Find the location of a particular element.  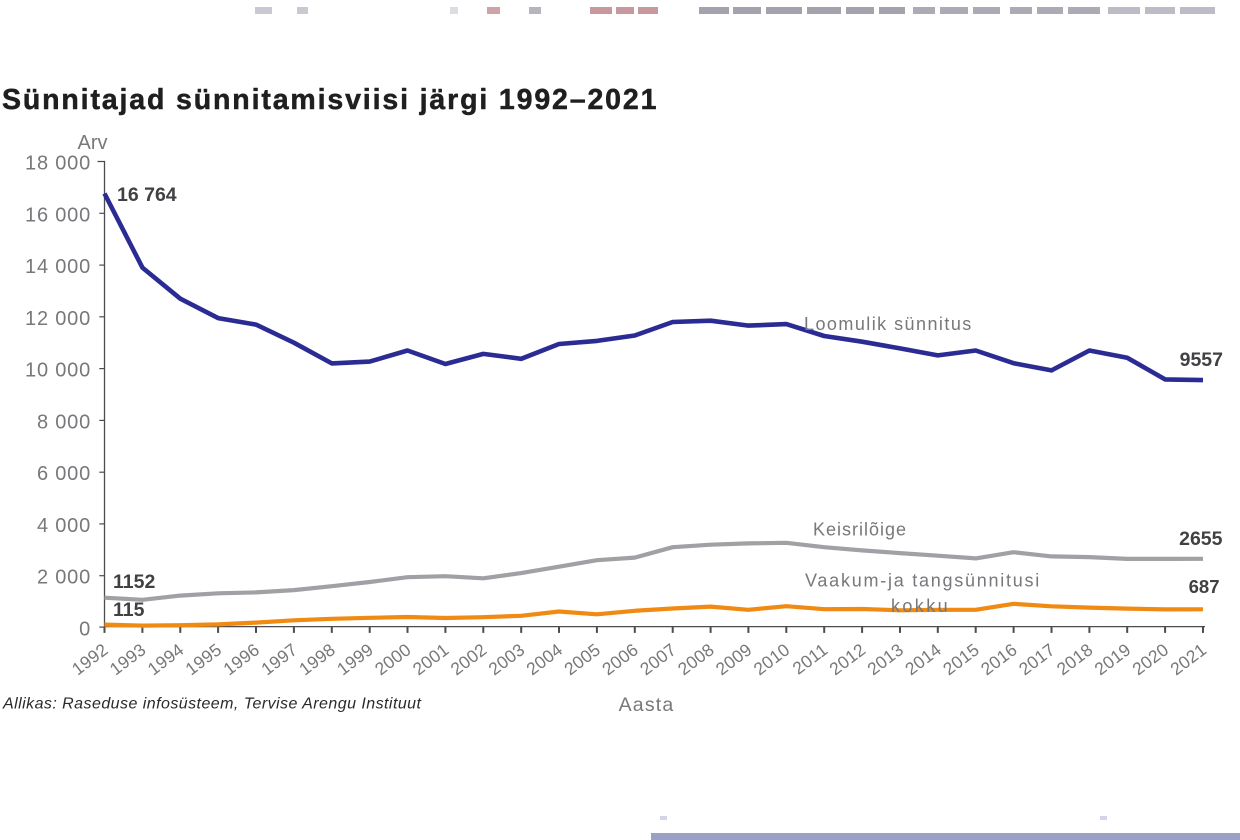

svg-text: 2015 is located at coordinates (961, 659).